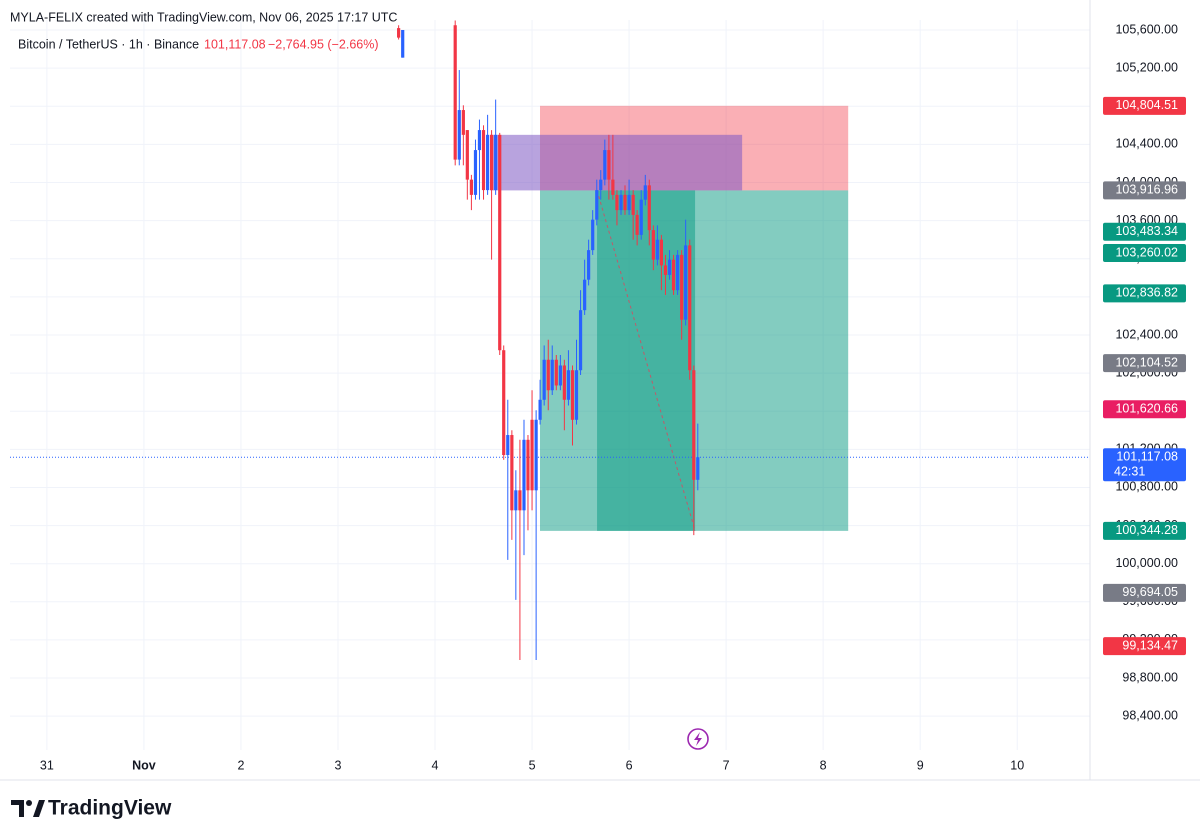 This screenshot has height=839, width=1200. Describe the element at coordinates (108, 44) in the screenshot. I see `symbol: Bitcoin / TetherUS · 1h · Binance` at that location.